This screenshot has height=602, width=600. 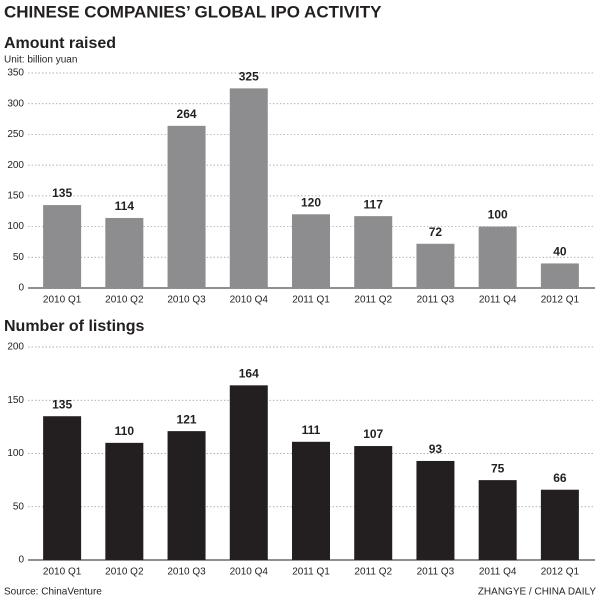 What do you see at coordinates (311, 202) in the screenshot?
I see `value-label: 120` at bounding box center [311, 202].